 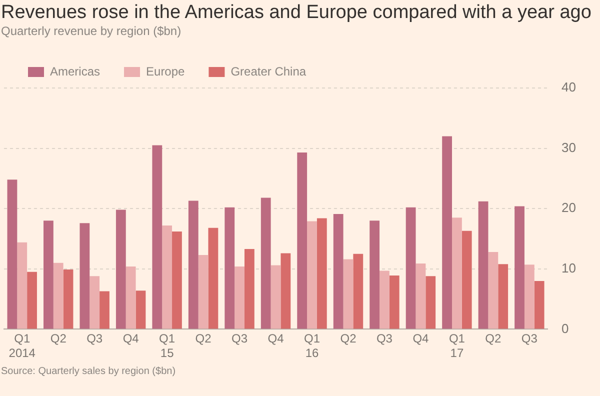 What do you see at coordinates (166, 71) in the screenshot?
I see `legend-label: Europe` at bounding box center [166, 71].